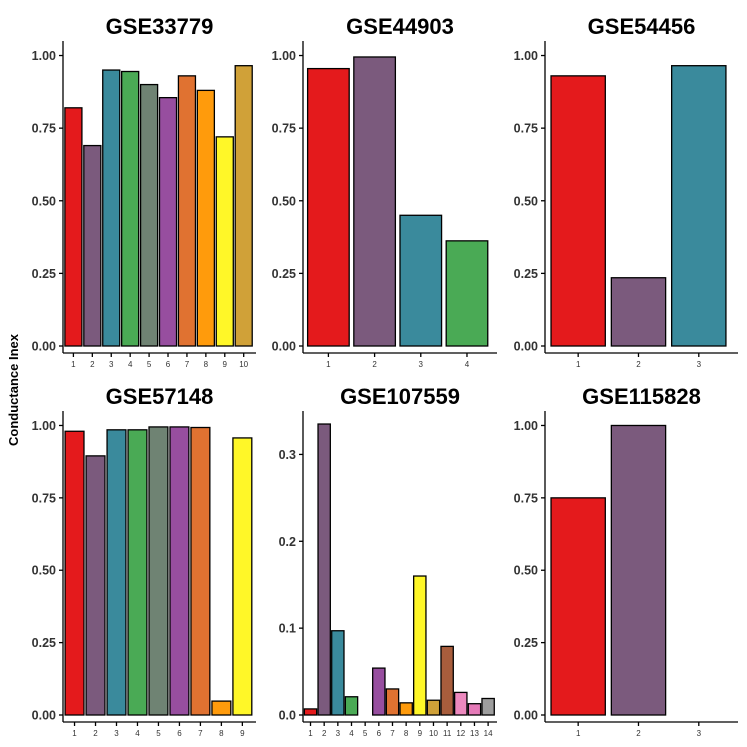 The height and width of the screenshot is (747, 747). I want to click on y-tick-label: 0.2, so click(287, 542).